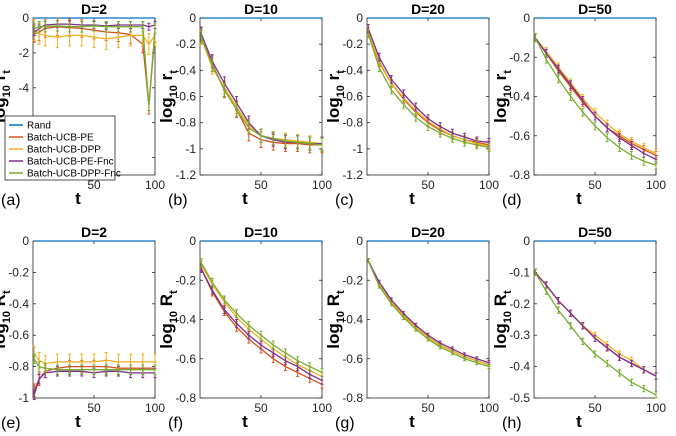  What do you see at coordinates (11, 423) in the screenshot?
I see `panel-label: (e)` at bounding box center [11, 423].